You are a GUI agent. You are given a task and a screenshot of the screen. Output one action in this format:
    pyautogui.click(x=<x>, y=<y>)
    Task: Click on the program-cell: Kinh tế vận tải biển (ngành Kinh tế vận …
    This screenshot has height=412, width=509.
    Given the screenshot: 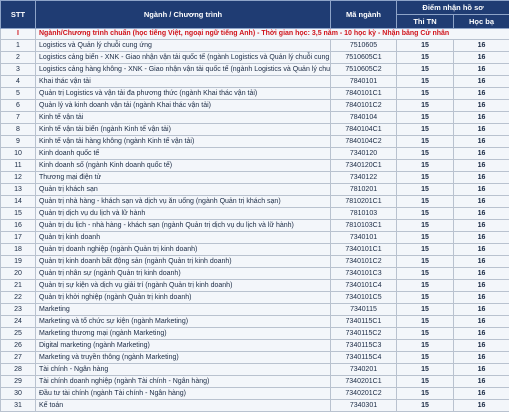 What is the action you would take?
    pyautogui.click(x=183, y=129)
    